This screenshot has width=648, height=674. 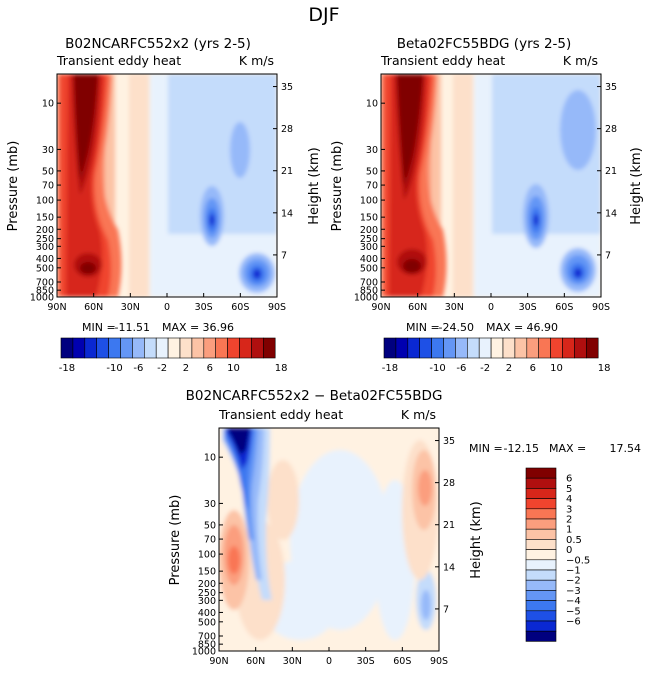 I want to click on colorbar-label: -2, so click(x=485, y=368).